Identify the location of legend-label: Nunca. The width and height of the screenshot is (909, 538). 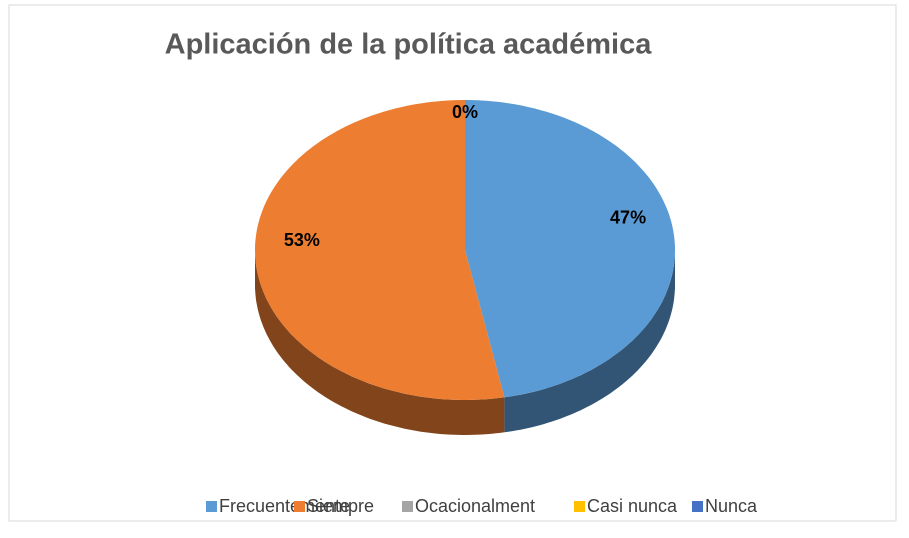
(731, 506).